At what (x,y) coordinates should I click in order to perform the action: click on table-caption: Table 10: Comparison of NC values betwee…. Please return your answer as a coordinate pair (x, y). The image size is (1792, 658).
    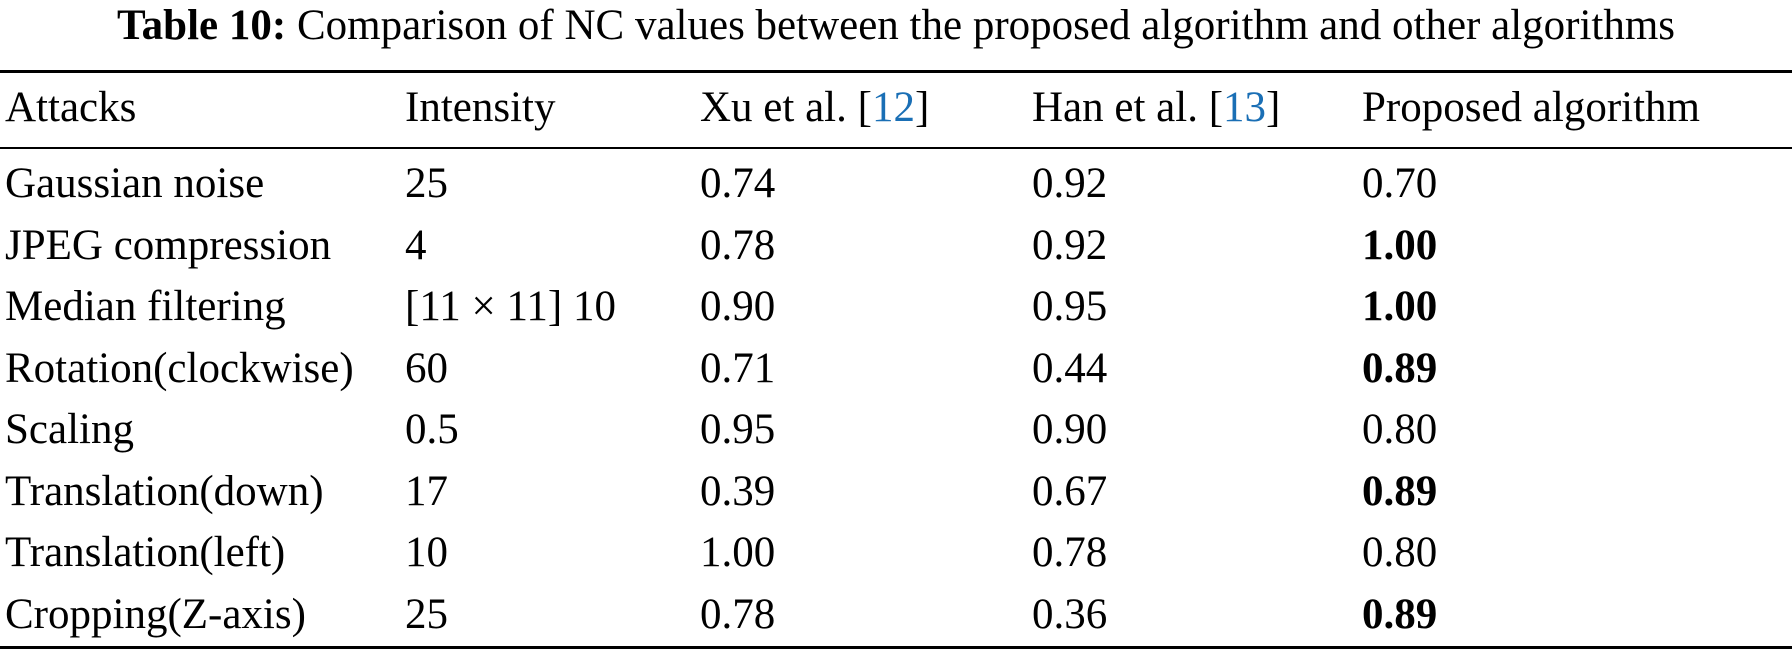
    Looking at the image, I should click on (896, 26).